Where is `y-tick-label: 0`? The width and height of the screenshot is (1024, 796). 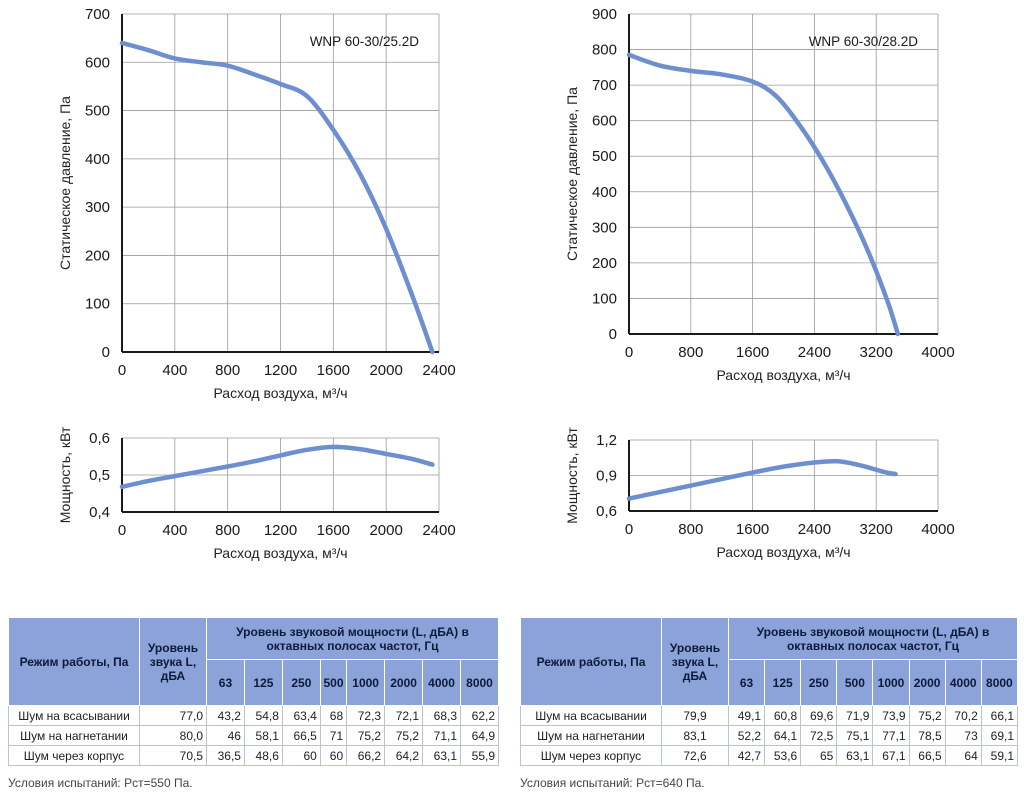 y-tick-label: 0 is located at coordinates (106, 352).